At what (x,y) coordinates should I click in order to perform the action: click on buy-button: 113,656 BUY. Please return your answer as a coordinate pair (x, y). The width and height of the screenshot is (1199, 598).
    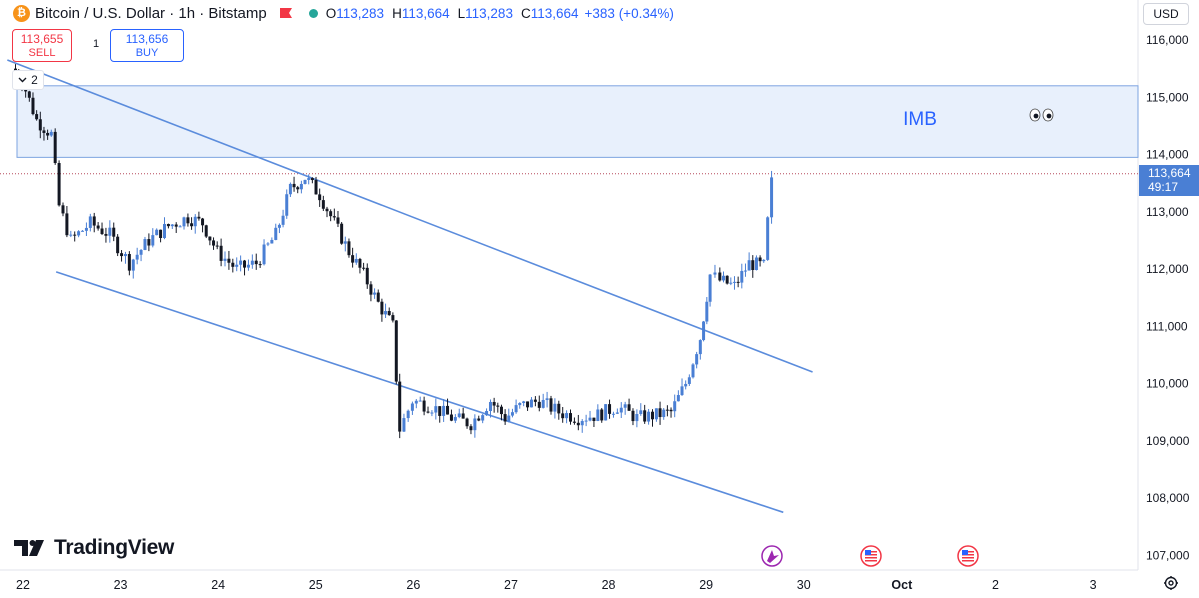
    Looking at the image, I should click on (147, 45).